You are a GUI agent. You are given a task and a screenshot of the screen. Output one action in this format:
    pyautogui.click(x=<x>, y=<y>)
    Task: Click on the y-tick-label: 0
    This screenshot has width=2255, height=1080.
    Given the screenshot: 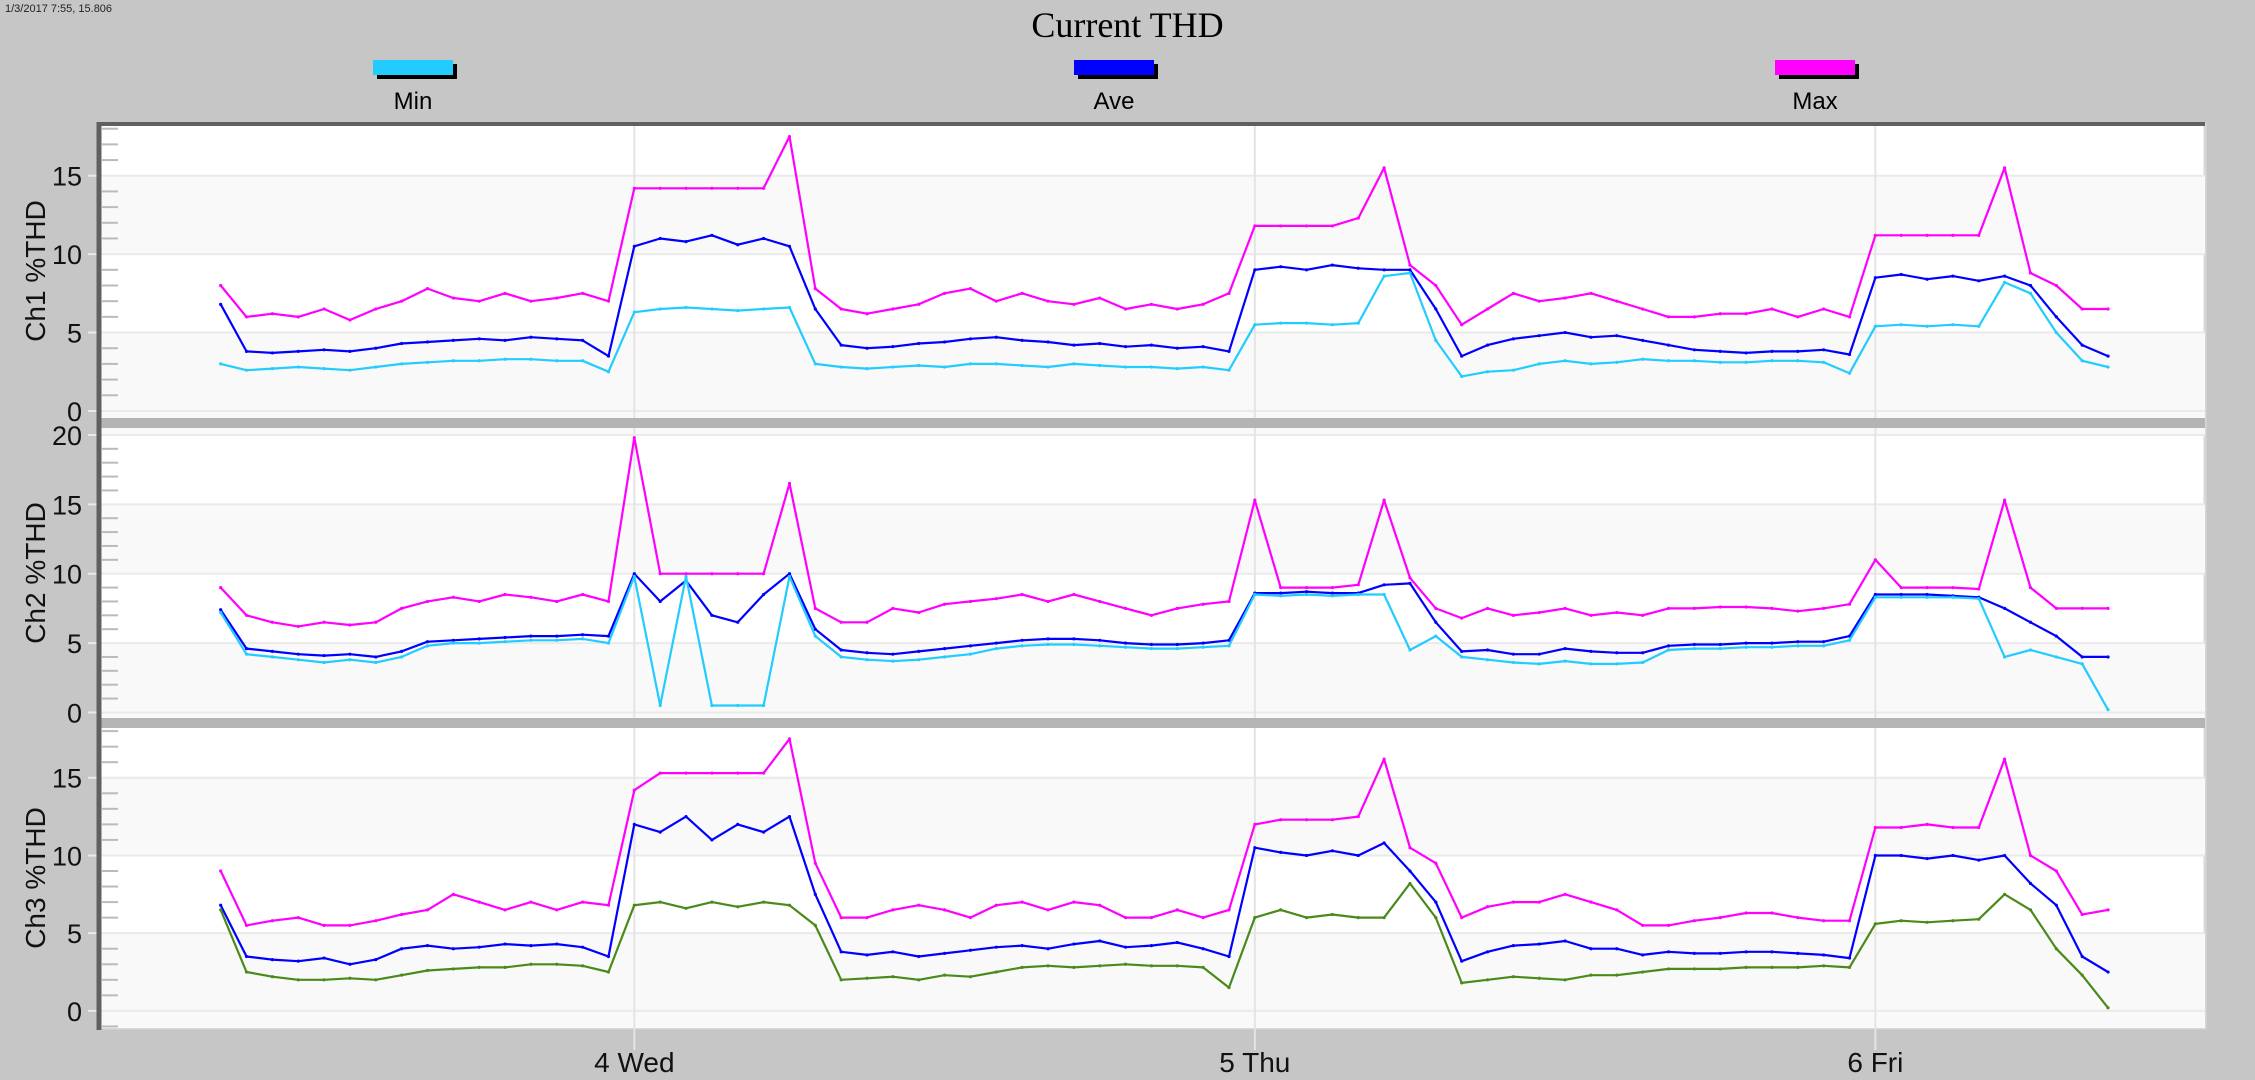 What is the action you would take?
    pyautogui.click(x=74, y=412)
    